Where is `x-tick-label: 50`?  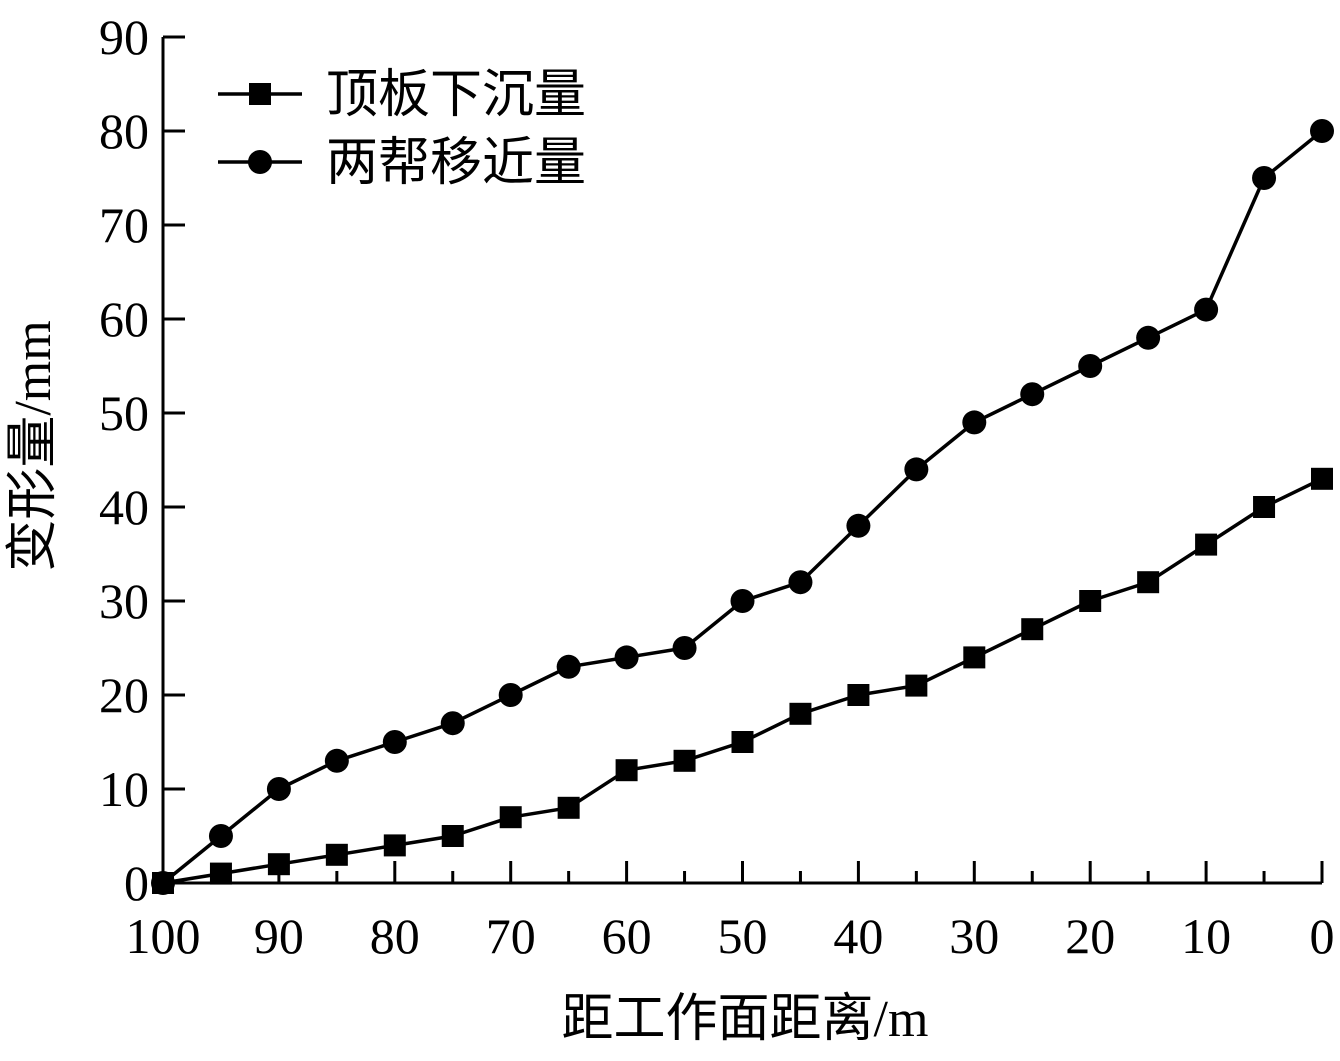 x-tick-label: 50 is located at coordinates (743, 936).